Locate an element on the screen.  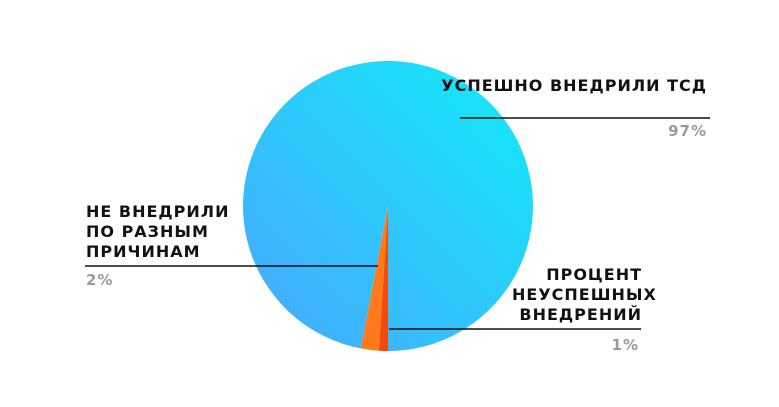
value-success: 97% is located at coordinates (687, 131).